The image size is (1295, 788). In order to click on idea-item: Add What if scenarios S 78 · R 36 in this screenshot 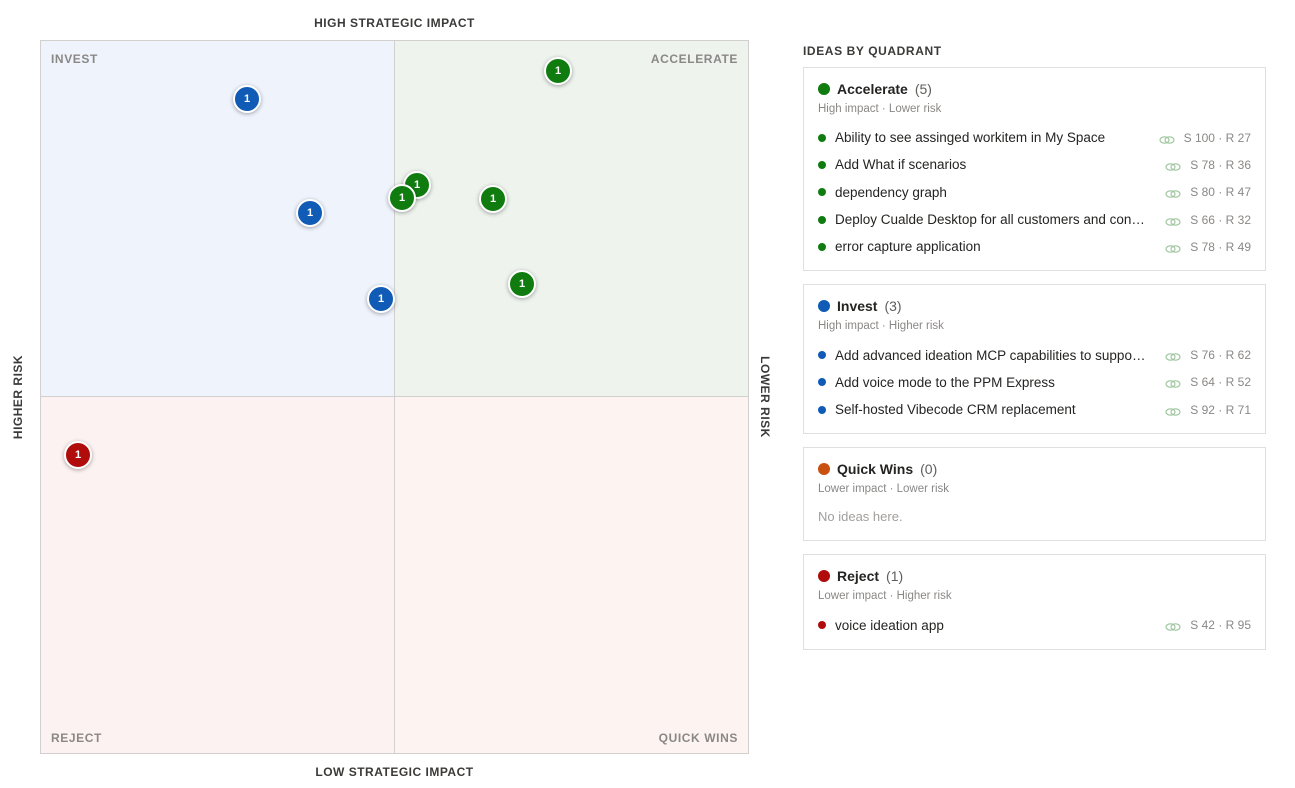, I will do `click(1034, 164)`.